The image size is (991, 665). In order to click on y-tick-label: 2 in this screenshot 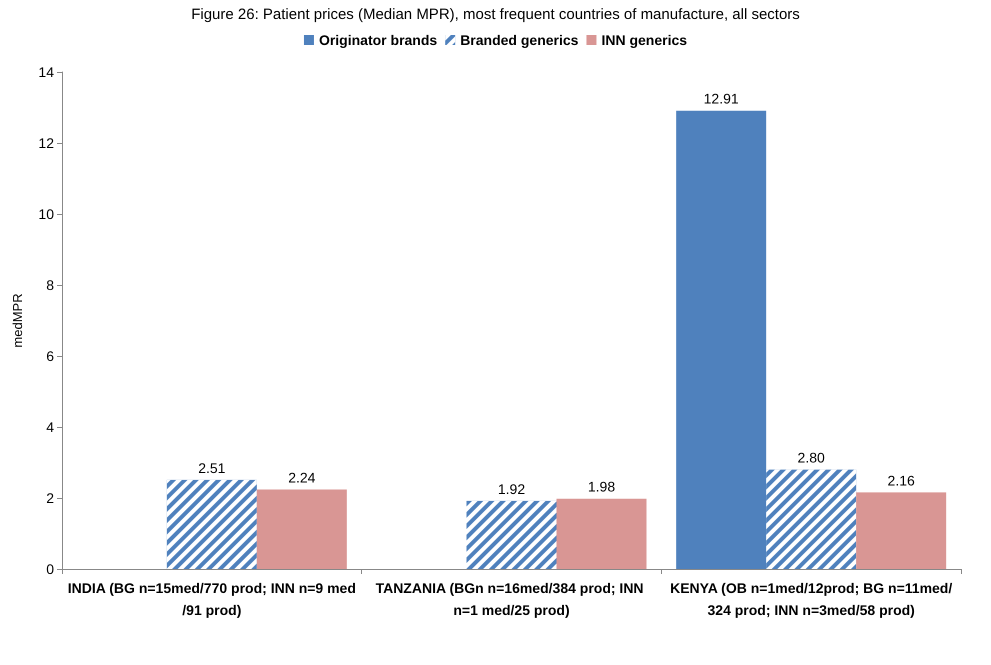, I will do `click(50, 498)`.